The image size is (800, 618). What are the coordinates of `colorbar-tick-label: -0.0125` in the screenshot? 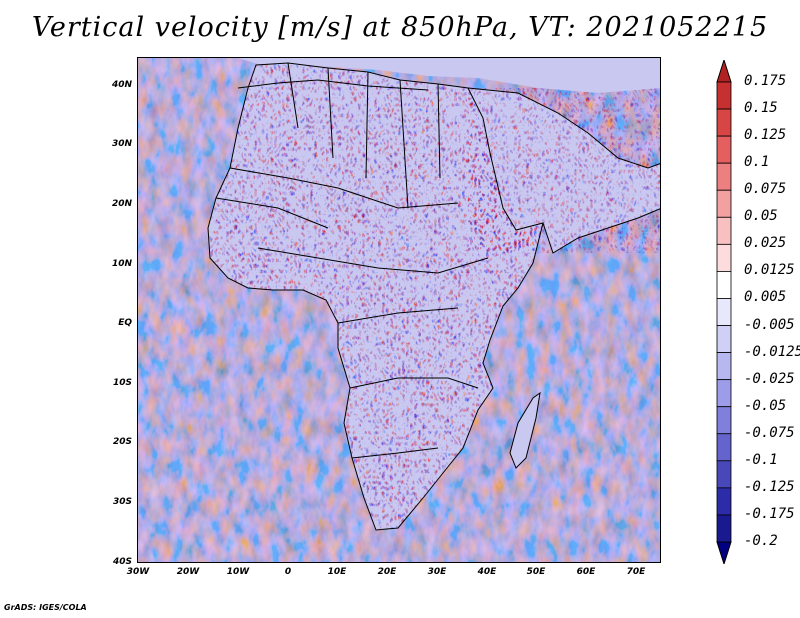 It's located at (772, 351).